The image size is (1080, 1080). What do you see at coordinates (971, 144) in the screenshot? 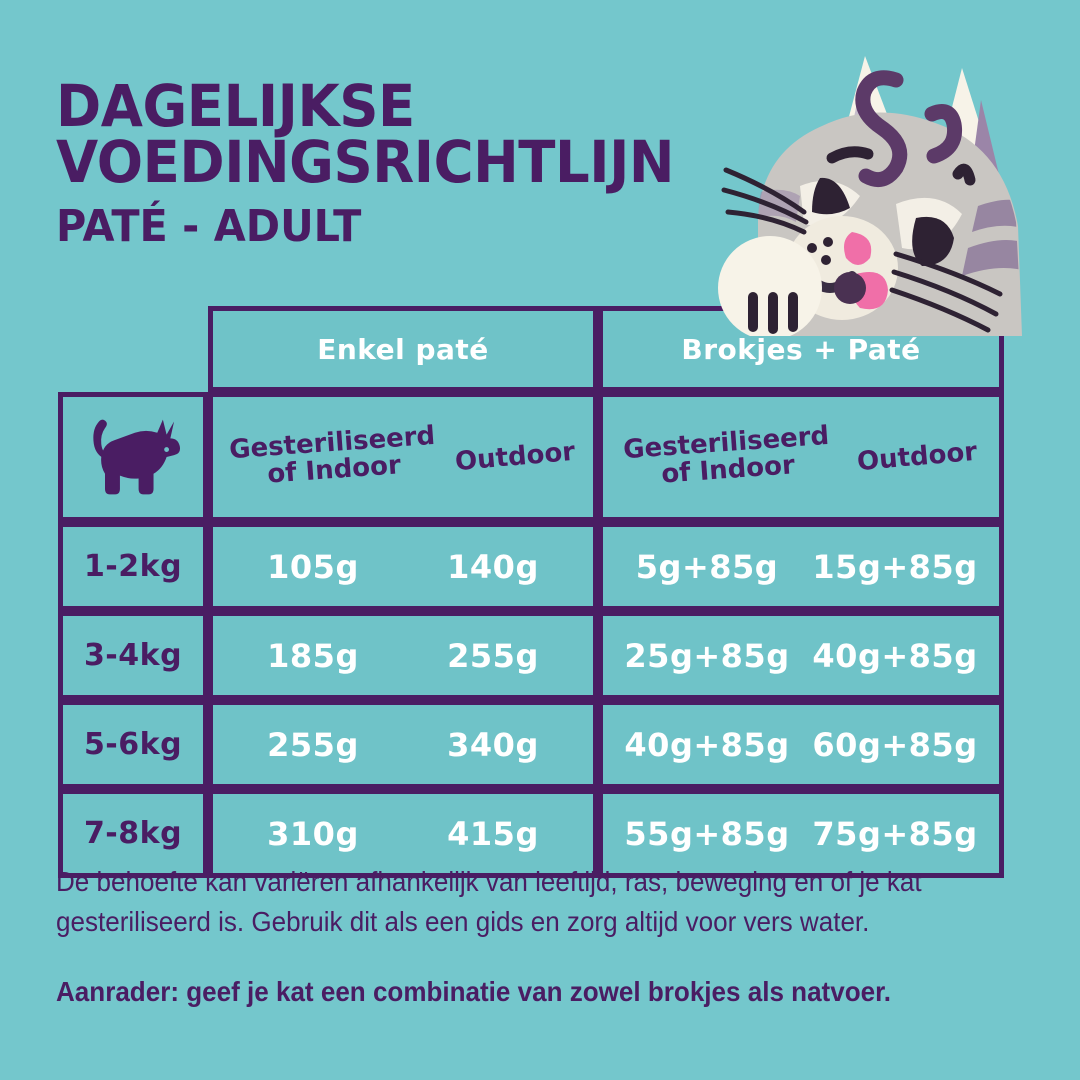
I see `cat-ear-right` at bounding box center [971, 144].